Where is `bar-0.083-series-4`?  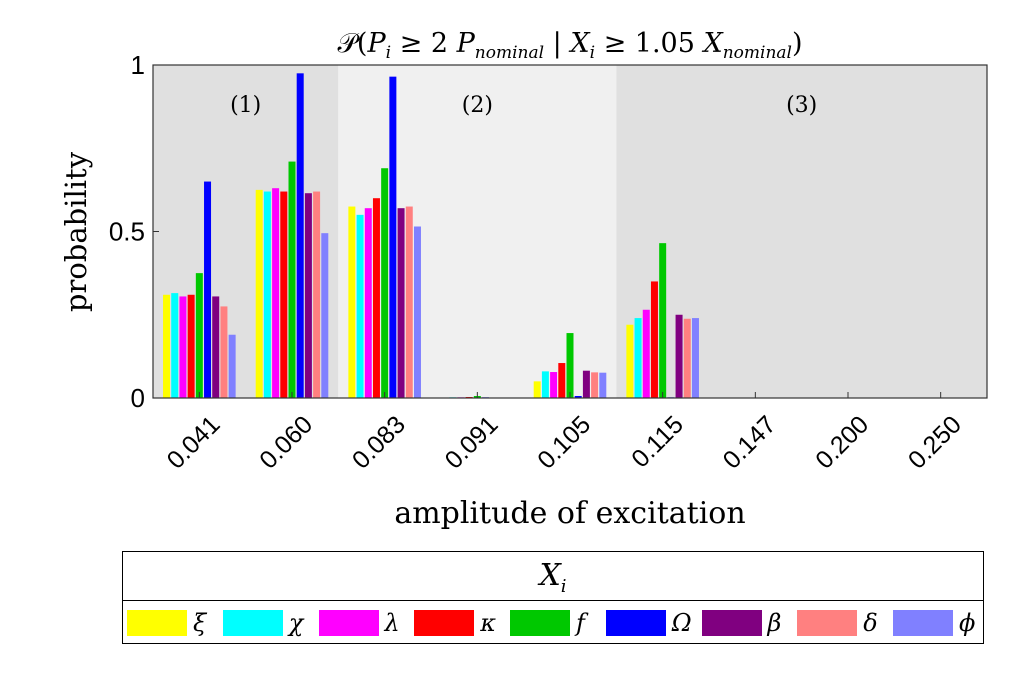 bar-0.083-series-4 is located at coordinates (376, 298).